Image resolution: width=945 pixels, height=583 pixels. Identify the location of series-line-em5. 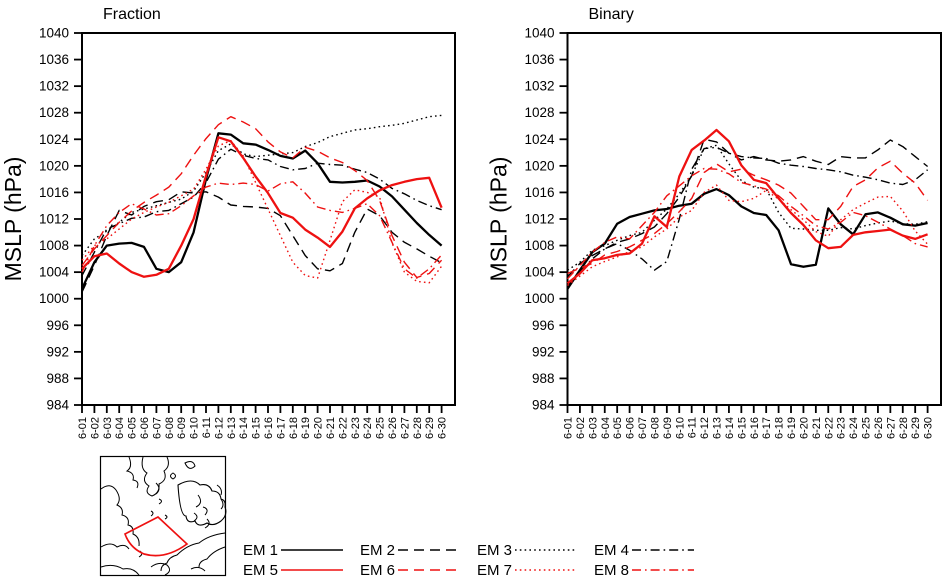
(262, 207).